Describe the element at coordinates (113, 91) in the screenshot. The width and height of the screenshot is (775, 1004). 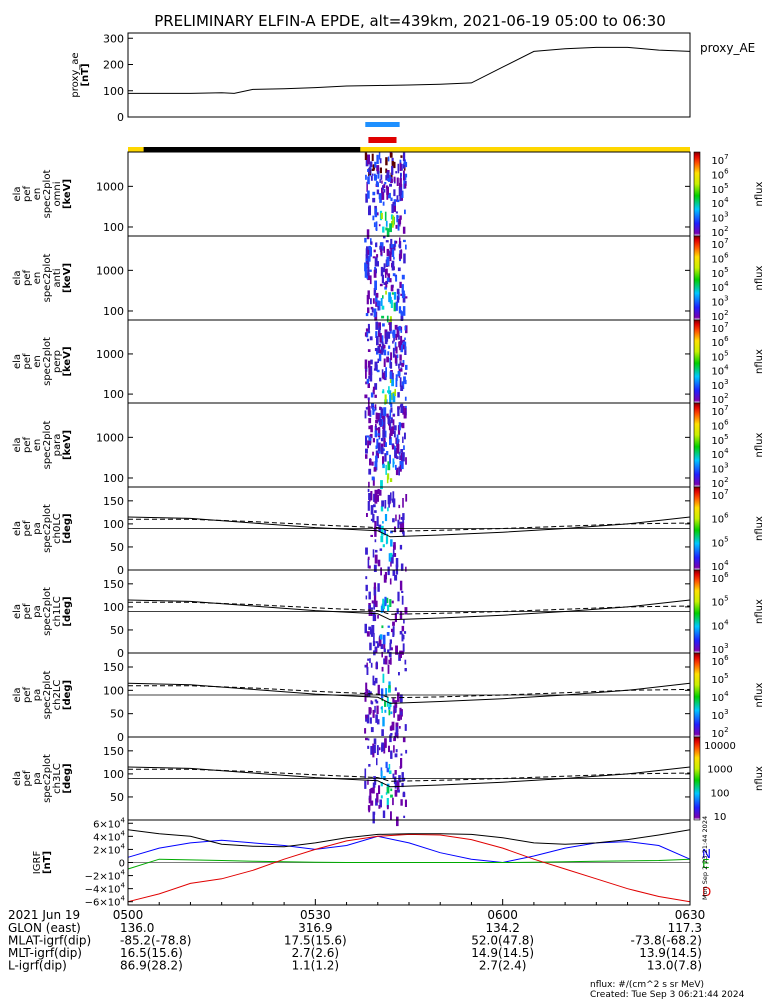
I see `y-tick-label: 100` at that location.